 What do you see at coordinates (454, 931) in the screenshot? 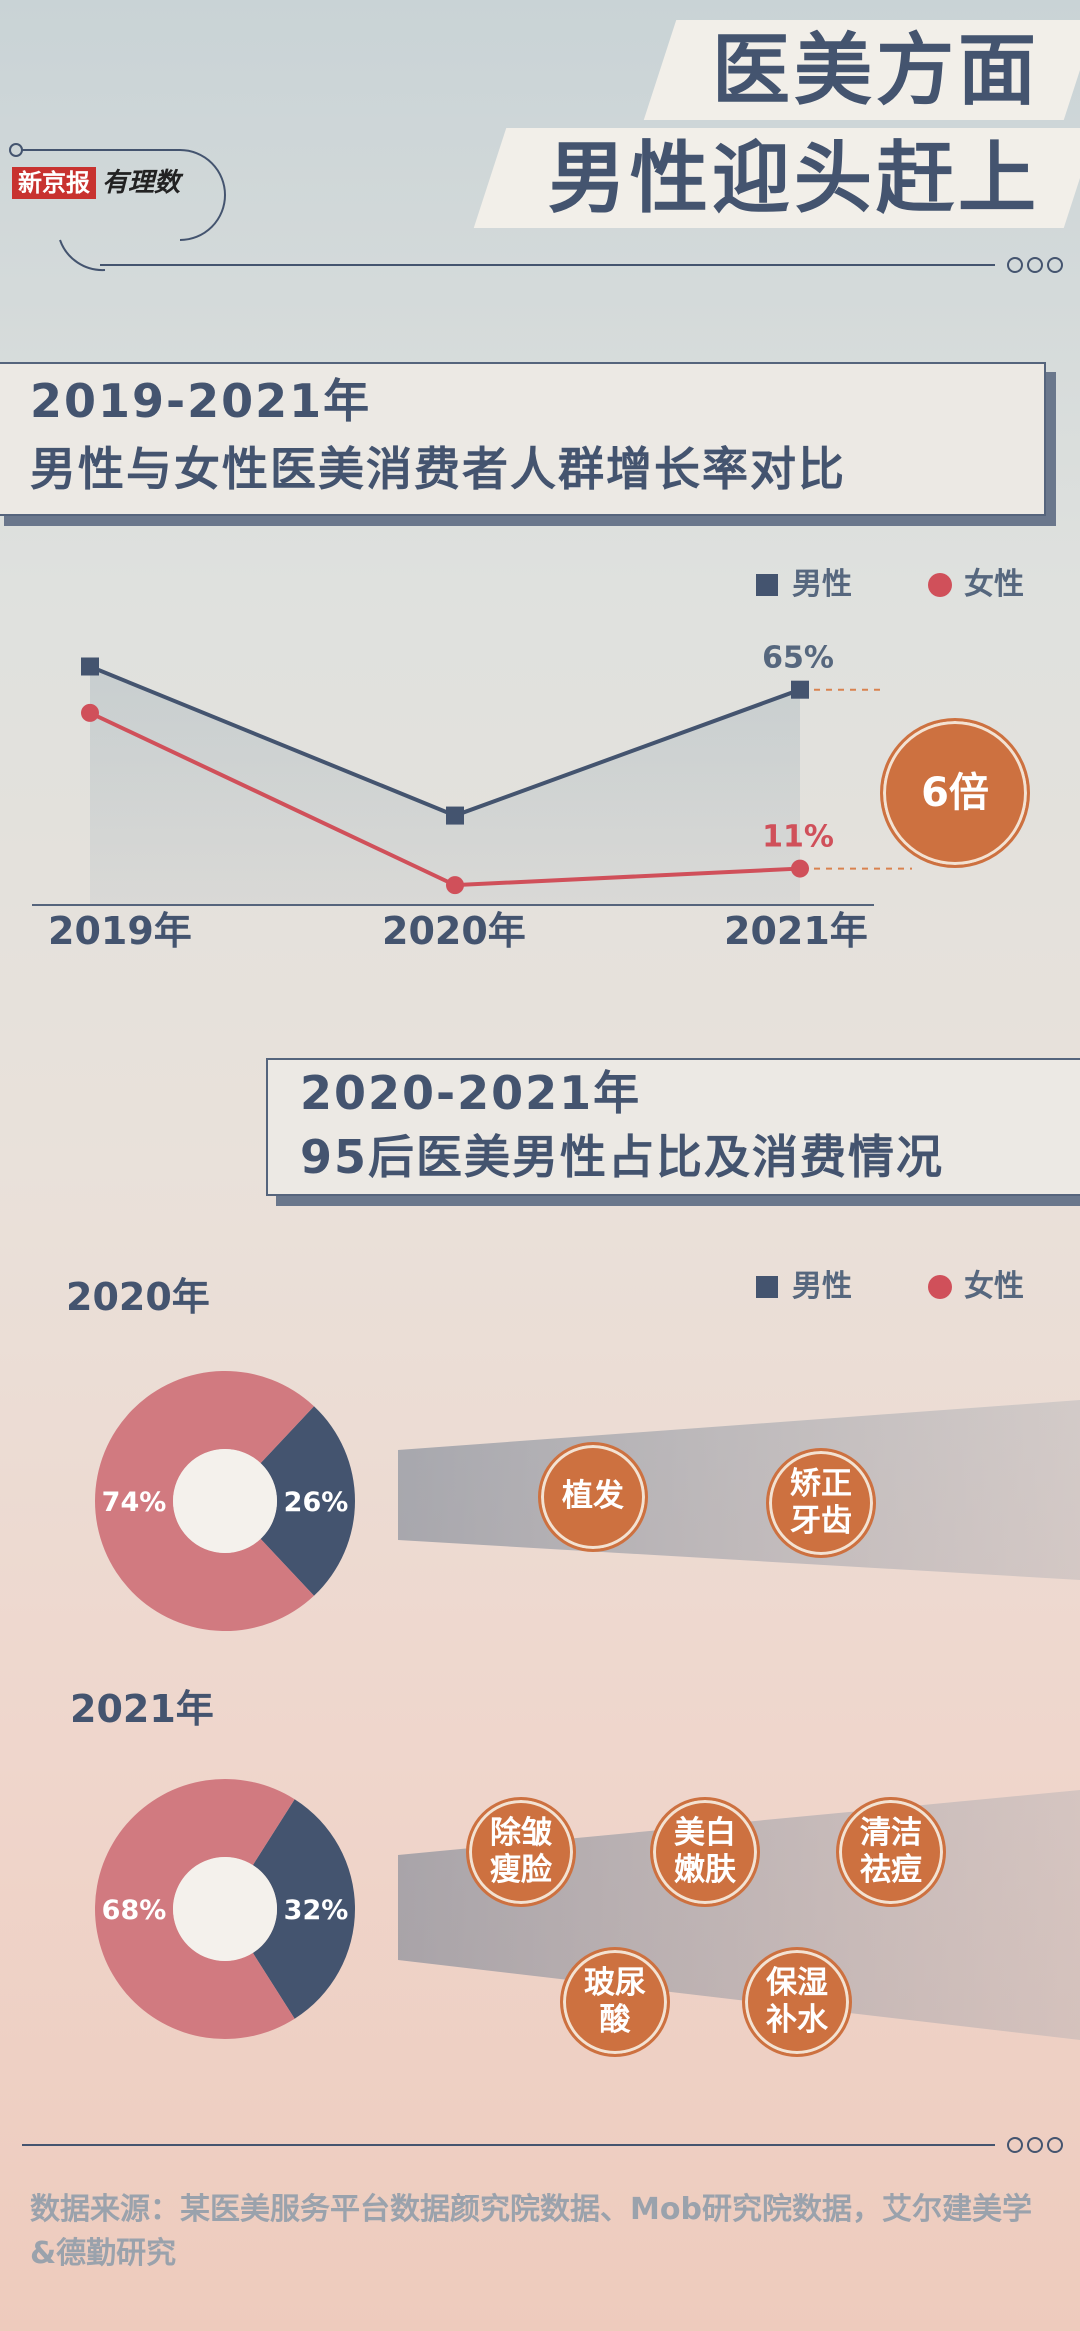
I see `xtick-2020: 2020年` at bounding box center [454, 931].